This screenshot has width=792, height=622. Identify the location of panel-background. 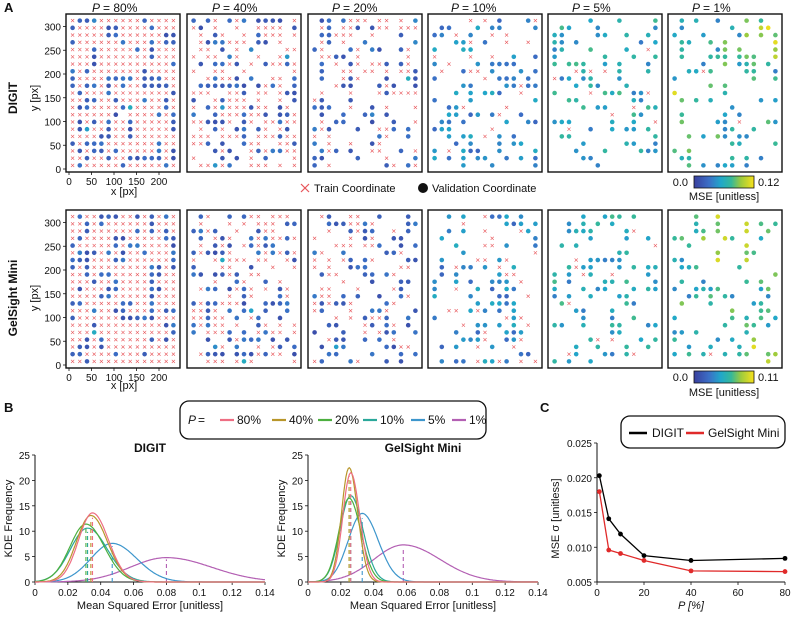
(485, 289).